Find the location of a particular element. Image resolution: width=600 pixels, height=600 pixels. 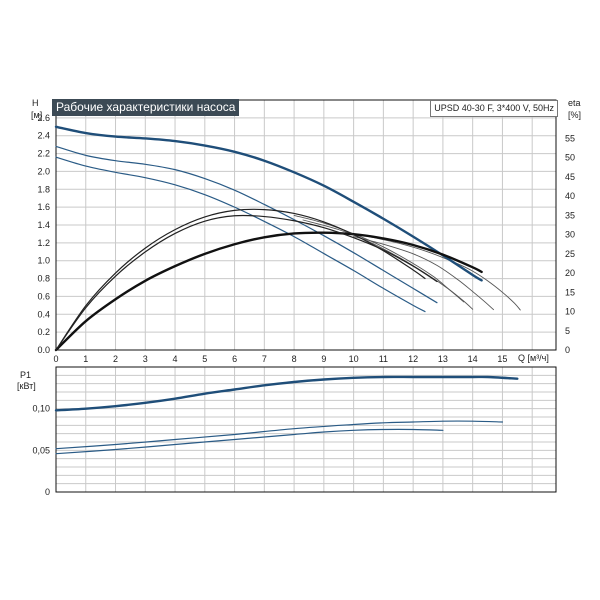

flow-axis-label: Q [м³/ч] is located at coordinates (533, 358).